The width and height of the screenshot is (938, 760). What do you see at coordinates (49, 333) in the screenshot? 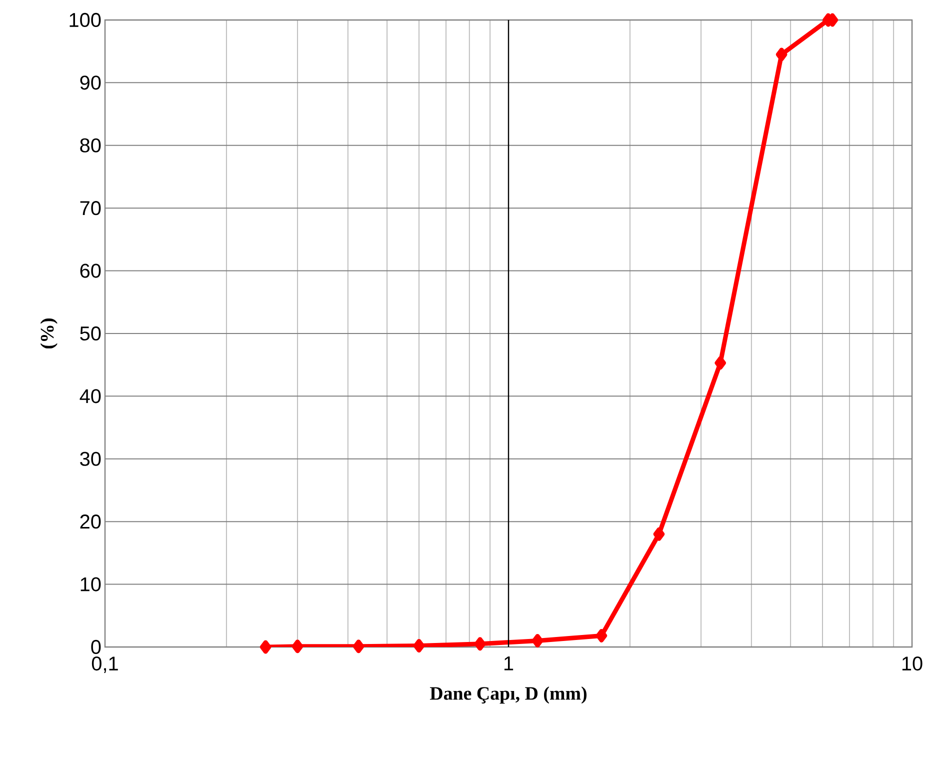
I see `y-axis-title: (%)` at bounding box center [49, 333].